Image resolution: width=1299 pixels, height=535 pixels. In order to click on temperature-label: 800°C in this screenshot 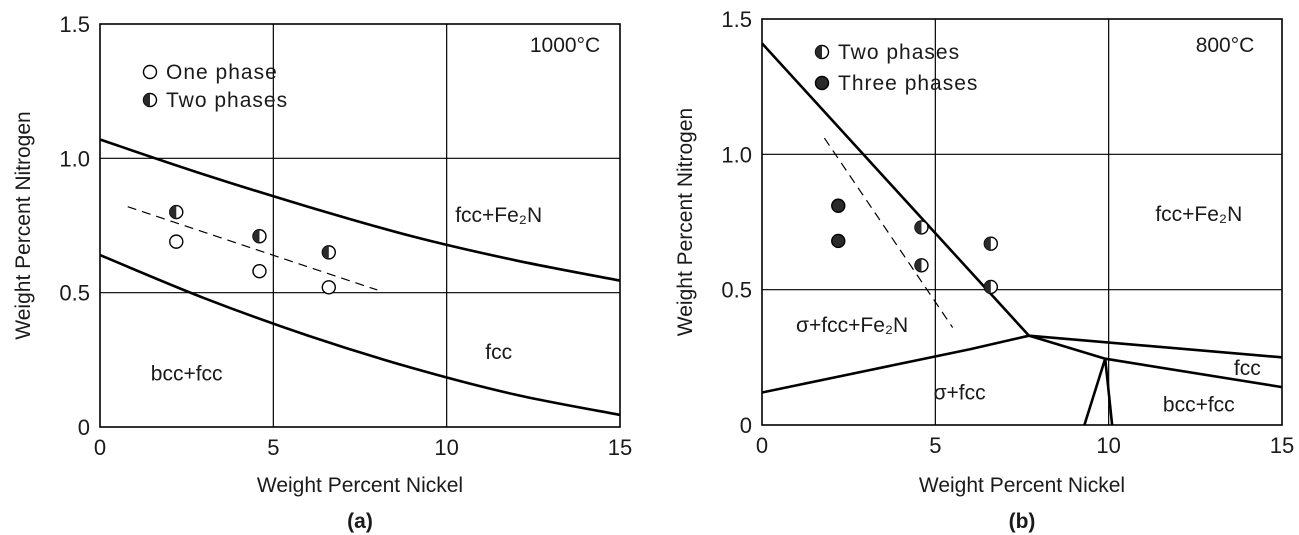, I will do `click(1225, 45)`.